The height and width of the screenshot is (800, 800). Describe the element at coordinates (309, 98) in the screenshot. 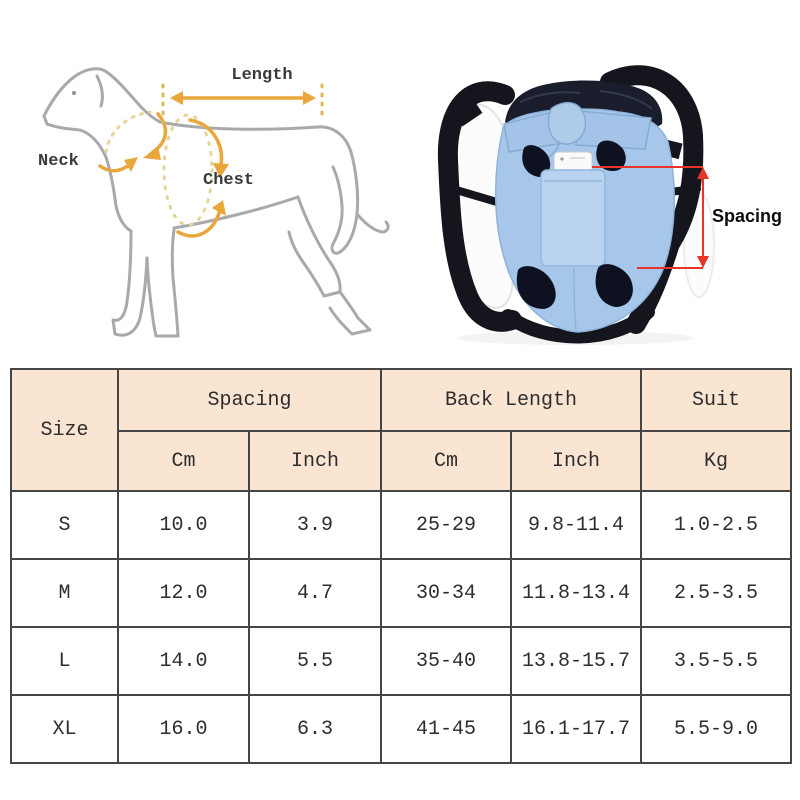

I see `length-arrowhead-right` at that location.